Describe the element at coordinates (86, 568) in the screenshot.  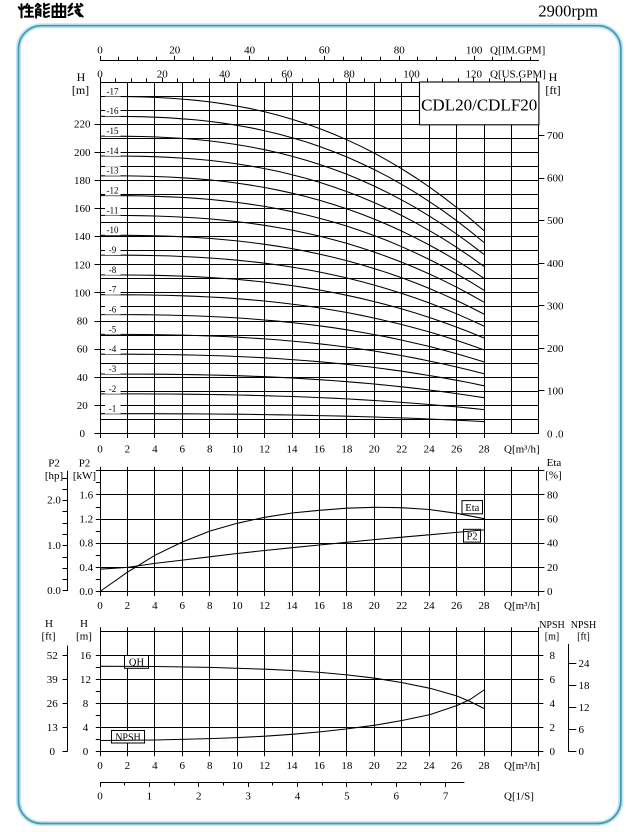
I see `svg-text: 0.4` at that location.